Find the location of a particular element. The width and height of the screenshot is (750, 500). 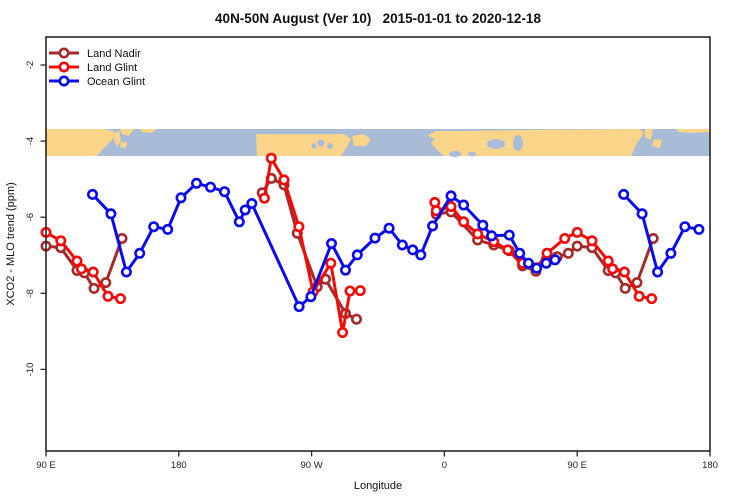

y-axis-label: XCO2 - MLO trend (ppm) is located at coordinates (11, 243).